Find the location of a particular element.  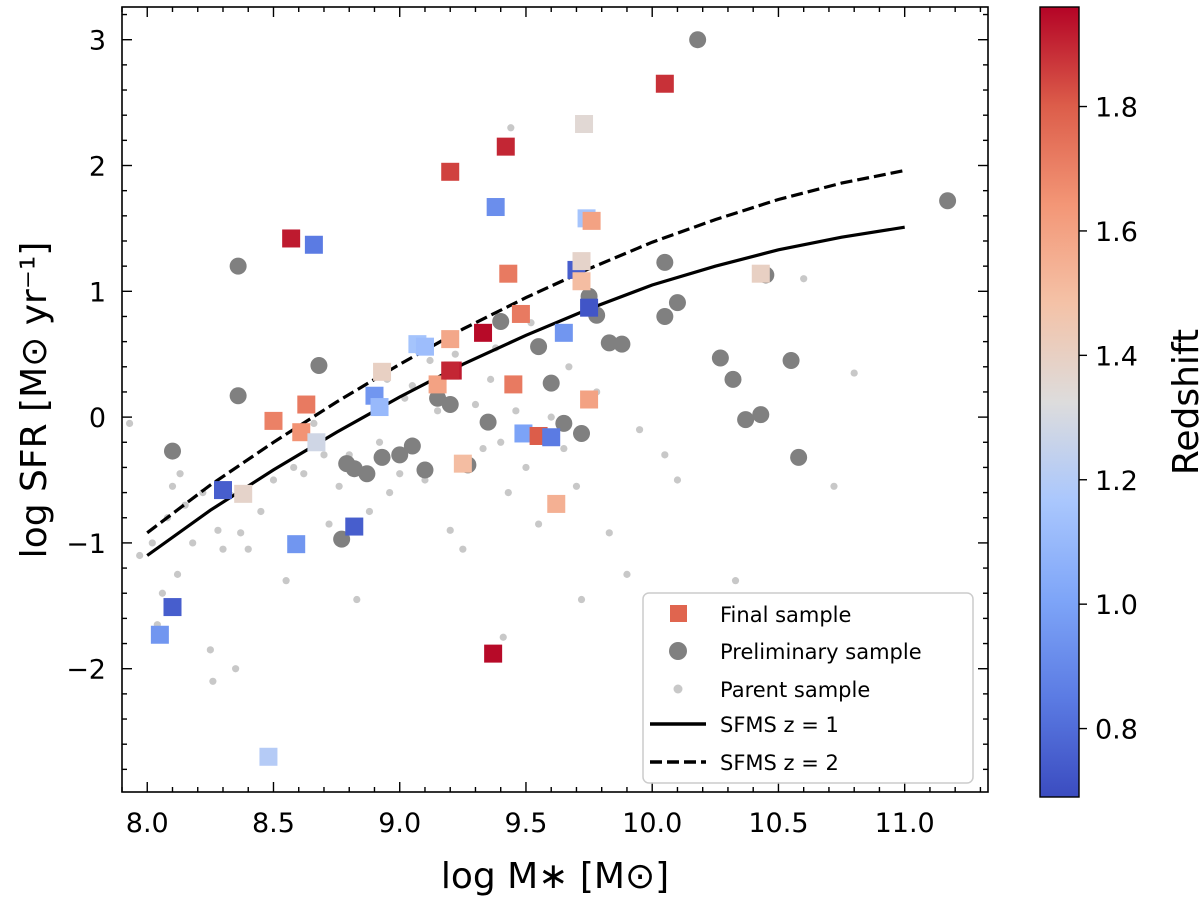

legend-marker-preliminary is located at coordinates (678, 651).